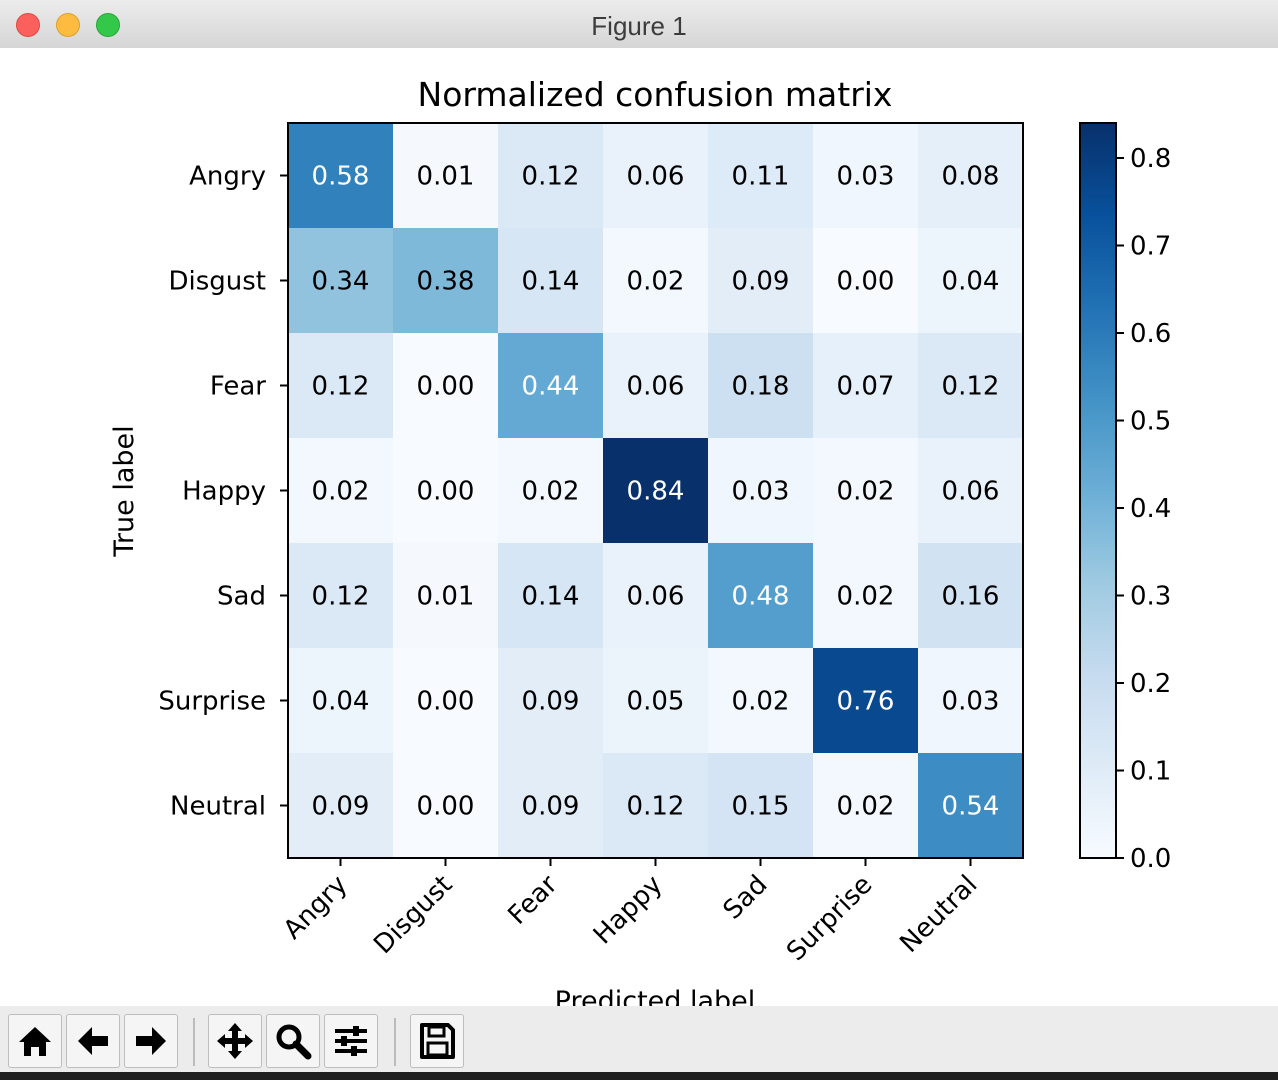 This screenshot has height=1080, width=1278. Describe the element at coordinates (212, 702) in the screenshot. I see `y-tick-label: Surprise` at that location.